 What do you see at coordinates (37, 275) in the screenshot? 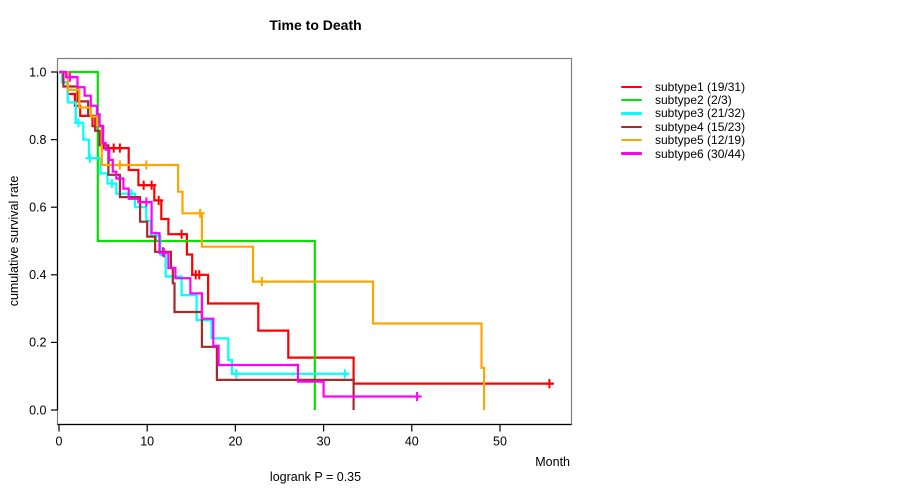
I see `y-tick-label: 0.4` at bounding box center [37, 275].